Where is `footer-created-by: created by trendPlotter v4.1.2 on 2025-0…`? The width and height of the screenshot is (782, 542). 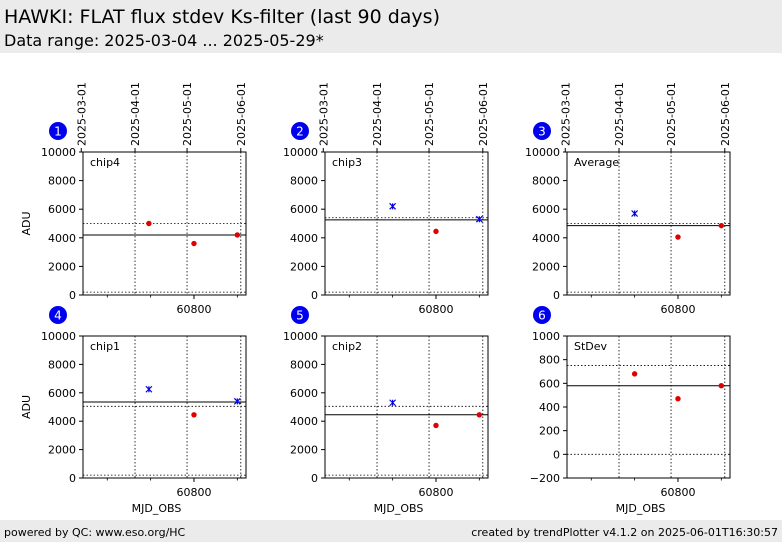 footer-created-by: created by trendPlotter v4.1.2 on 2025-0… is located at coordinates (624, 532).